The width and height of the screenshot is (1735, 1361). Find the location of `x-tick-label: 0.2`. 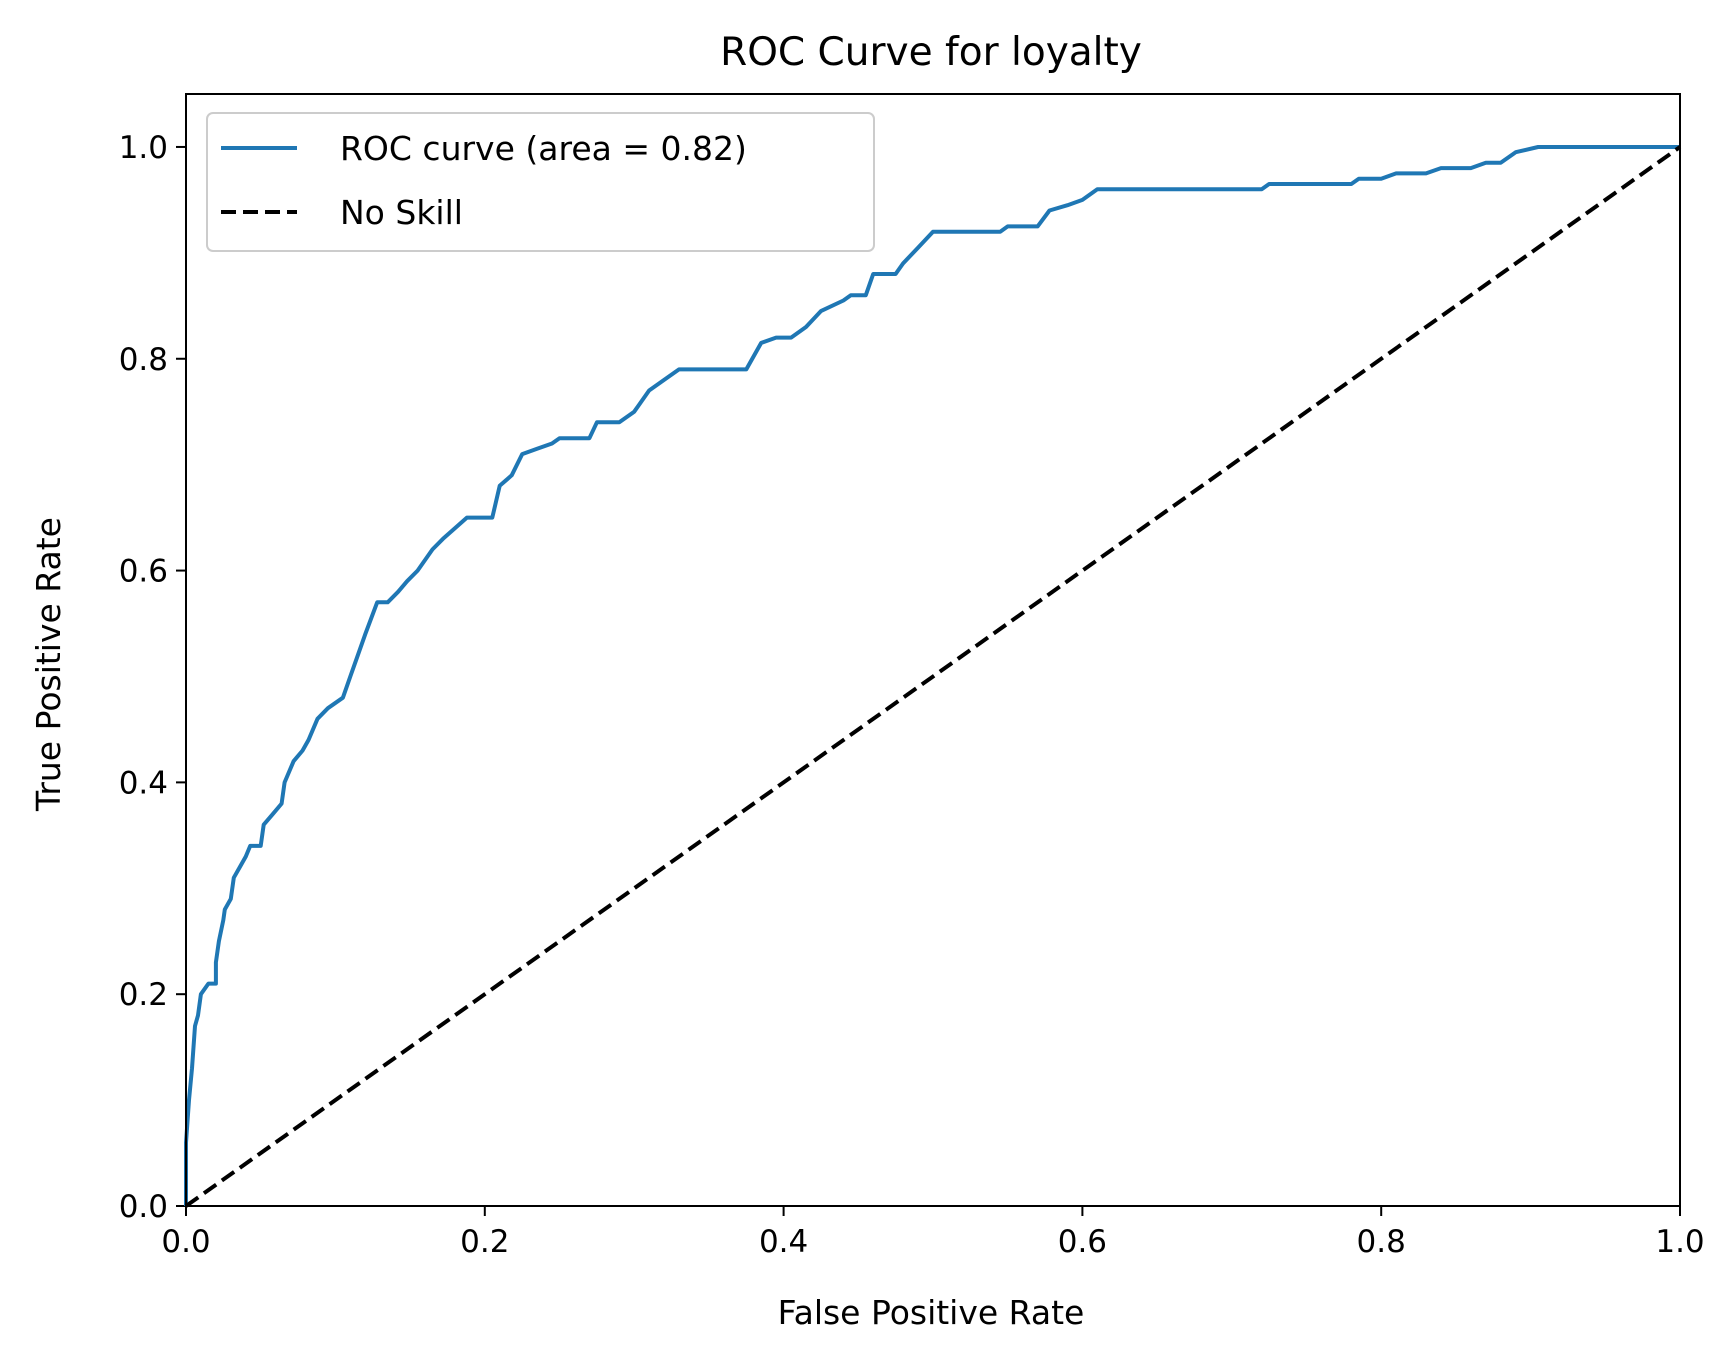

x-tick-label: 0.2 is located at coordinates (484, 1242).